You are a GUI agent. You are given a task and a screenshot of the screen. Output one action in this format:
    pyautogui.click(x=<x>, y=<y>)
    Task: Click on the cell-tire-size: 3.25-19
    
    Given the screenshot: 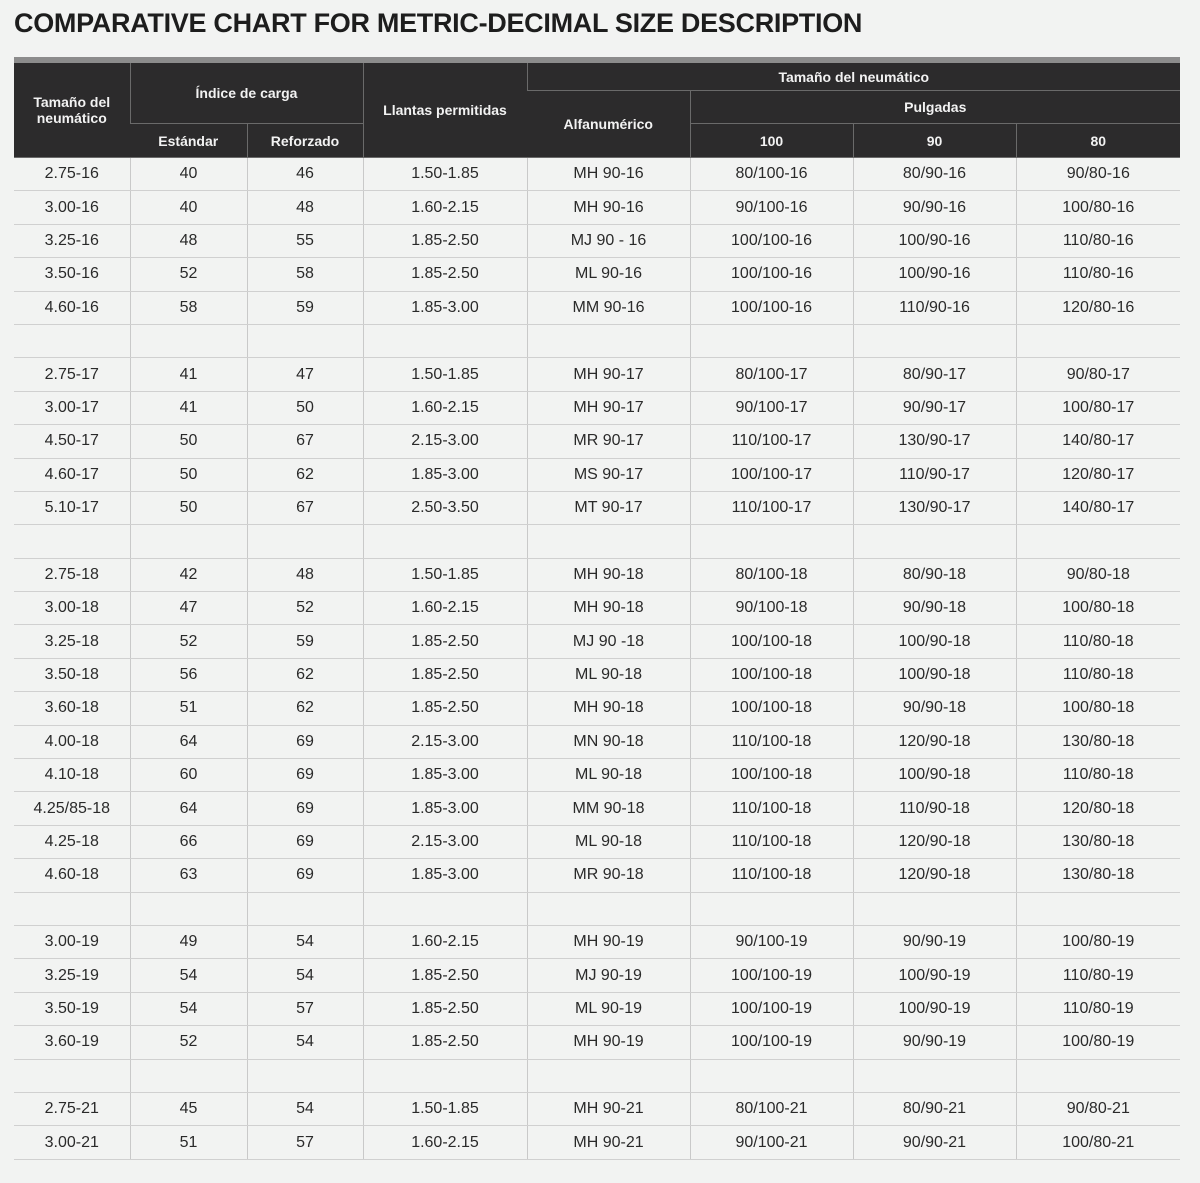 What is the action you would take?
    pyautogui.click(x=72, y=975)
    